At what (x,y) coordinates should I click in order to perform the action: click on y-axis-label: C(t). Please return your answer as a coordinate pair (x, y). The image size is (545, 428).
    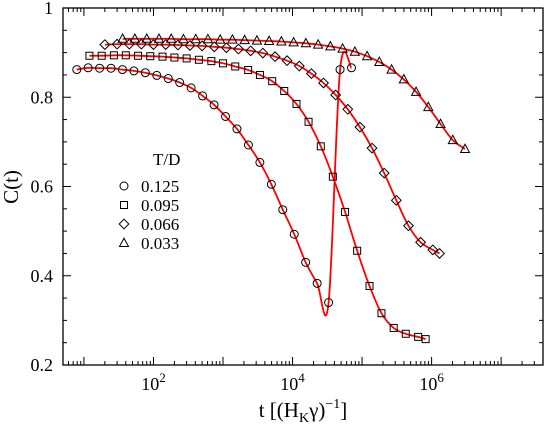
    Looking at the image, I should click on (11, 187).